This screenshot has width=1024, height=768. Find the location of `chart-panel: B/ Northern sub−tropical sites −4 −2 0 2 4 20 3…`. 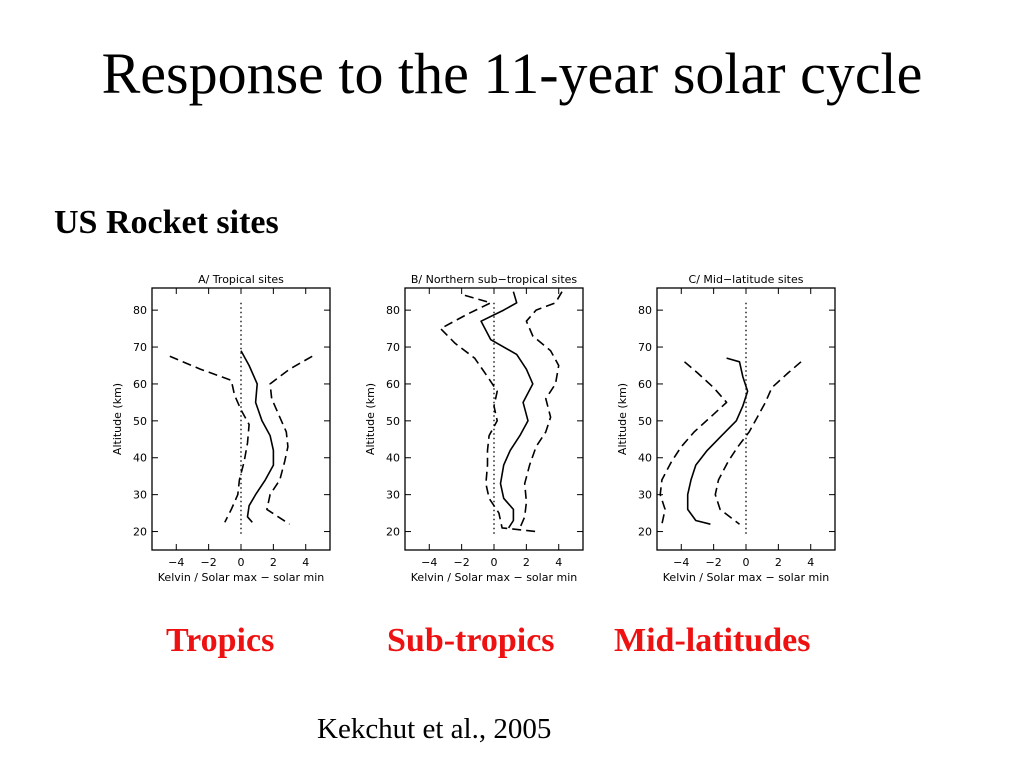

chart-panel: B/ Northern sub−tropical sites −4 −2 0 2 4 20 3… is located at coordinates (474, 428).